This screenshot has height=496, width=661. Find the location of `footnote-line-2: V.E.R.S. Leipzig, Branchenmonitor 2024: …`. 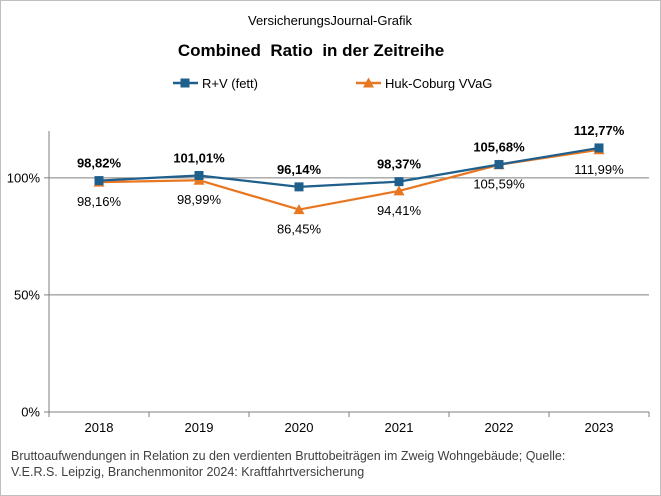

footnote-line-2: V.E.R.S. Leipzig, Branchenmonitor 2024: … is located at coordinates (188, 472).